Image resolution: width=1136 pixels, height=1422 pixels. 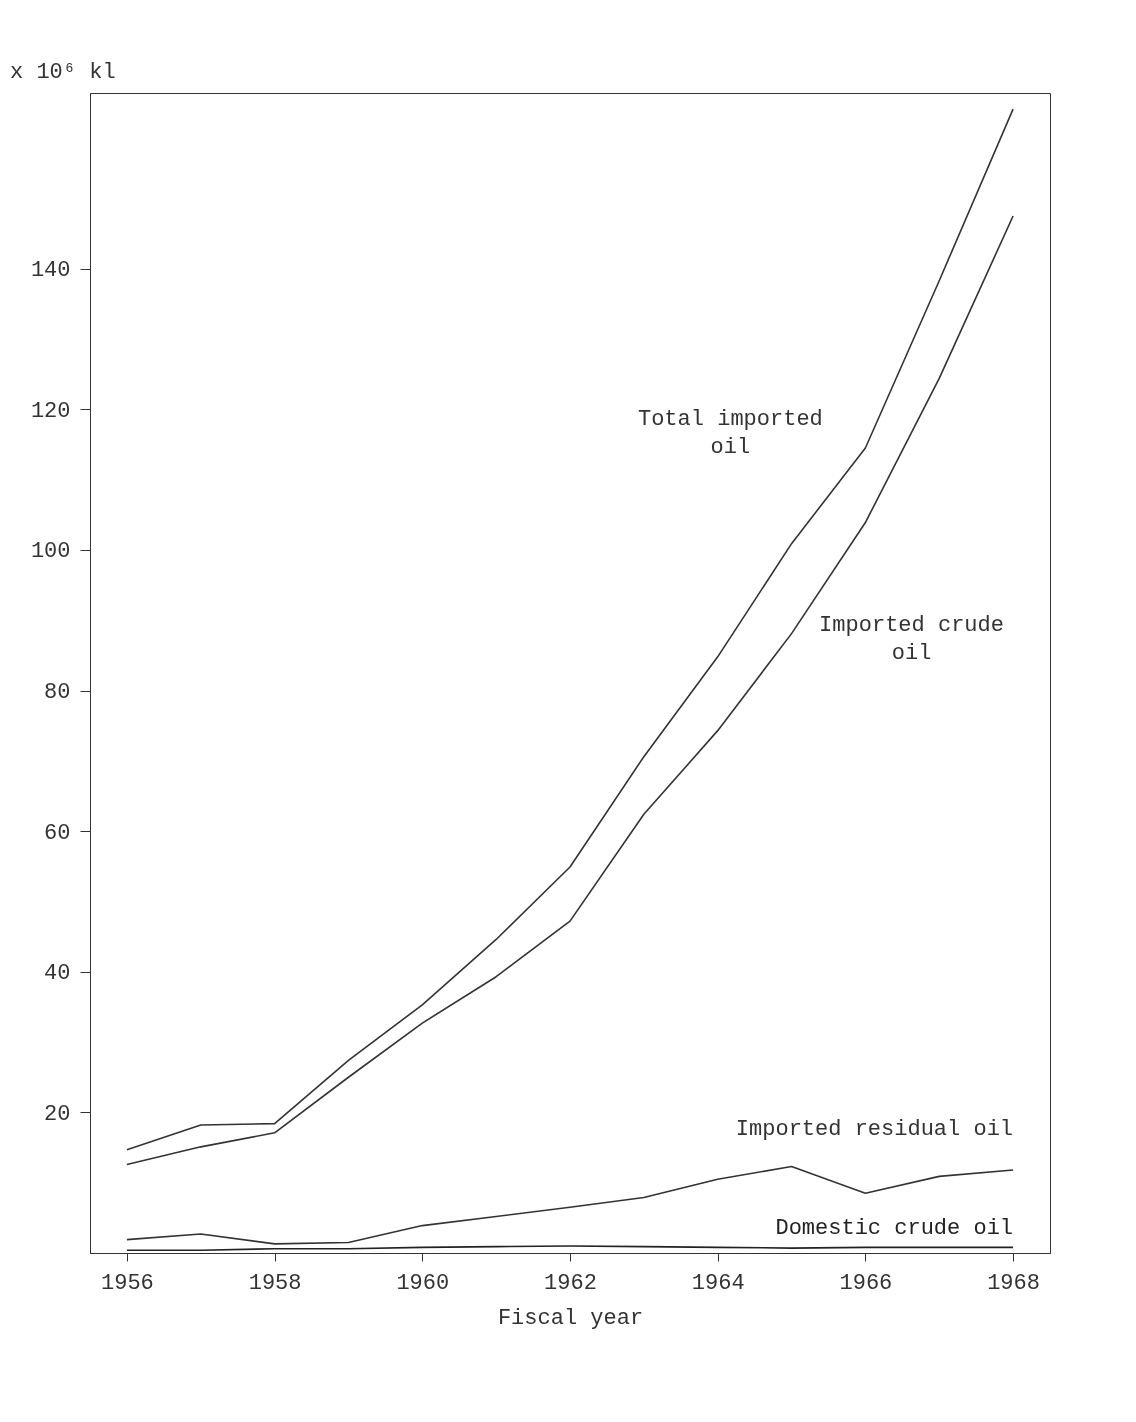 I want to click on x-tick-label: 1958, so click(x=275, y=1283).